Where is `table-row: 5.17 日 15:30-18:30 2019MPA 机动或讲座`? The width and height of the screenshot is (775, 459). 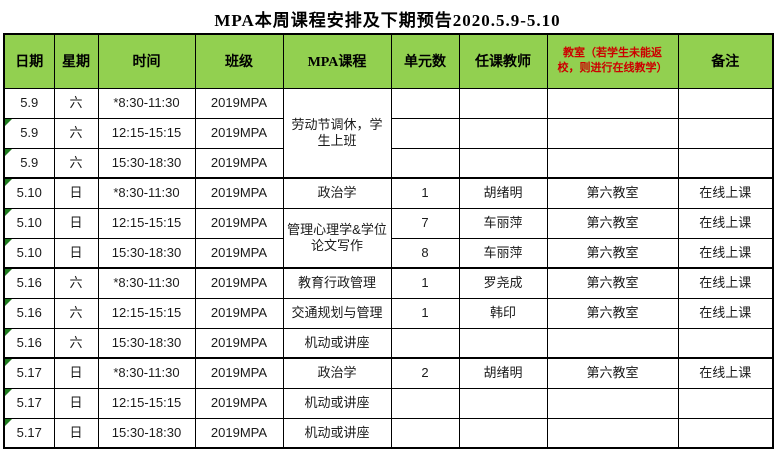 table-row: 5.17 日 15:30-18:30 2019MPA 机动或讲座 is located at coordinates (388, 433).